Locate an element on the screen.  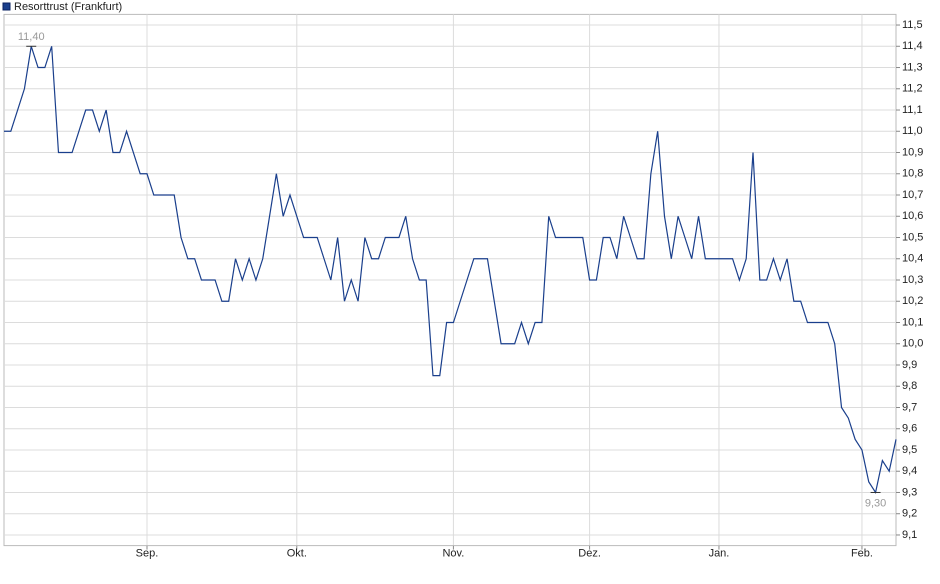
y-tick-label: 9,8 is located at coordinates (909, 386).